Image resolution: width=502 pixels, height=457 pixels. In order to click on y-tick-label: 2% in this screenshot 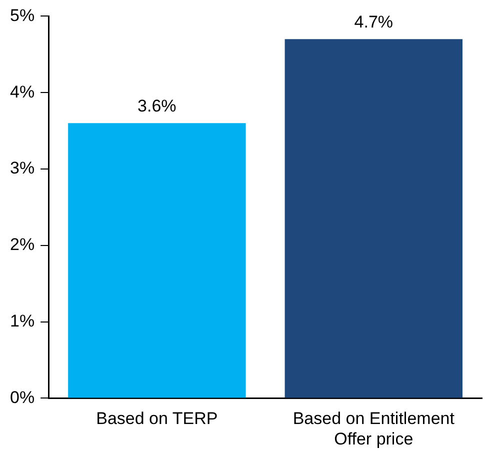, I will do `click(22, 244)`.